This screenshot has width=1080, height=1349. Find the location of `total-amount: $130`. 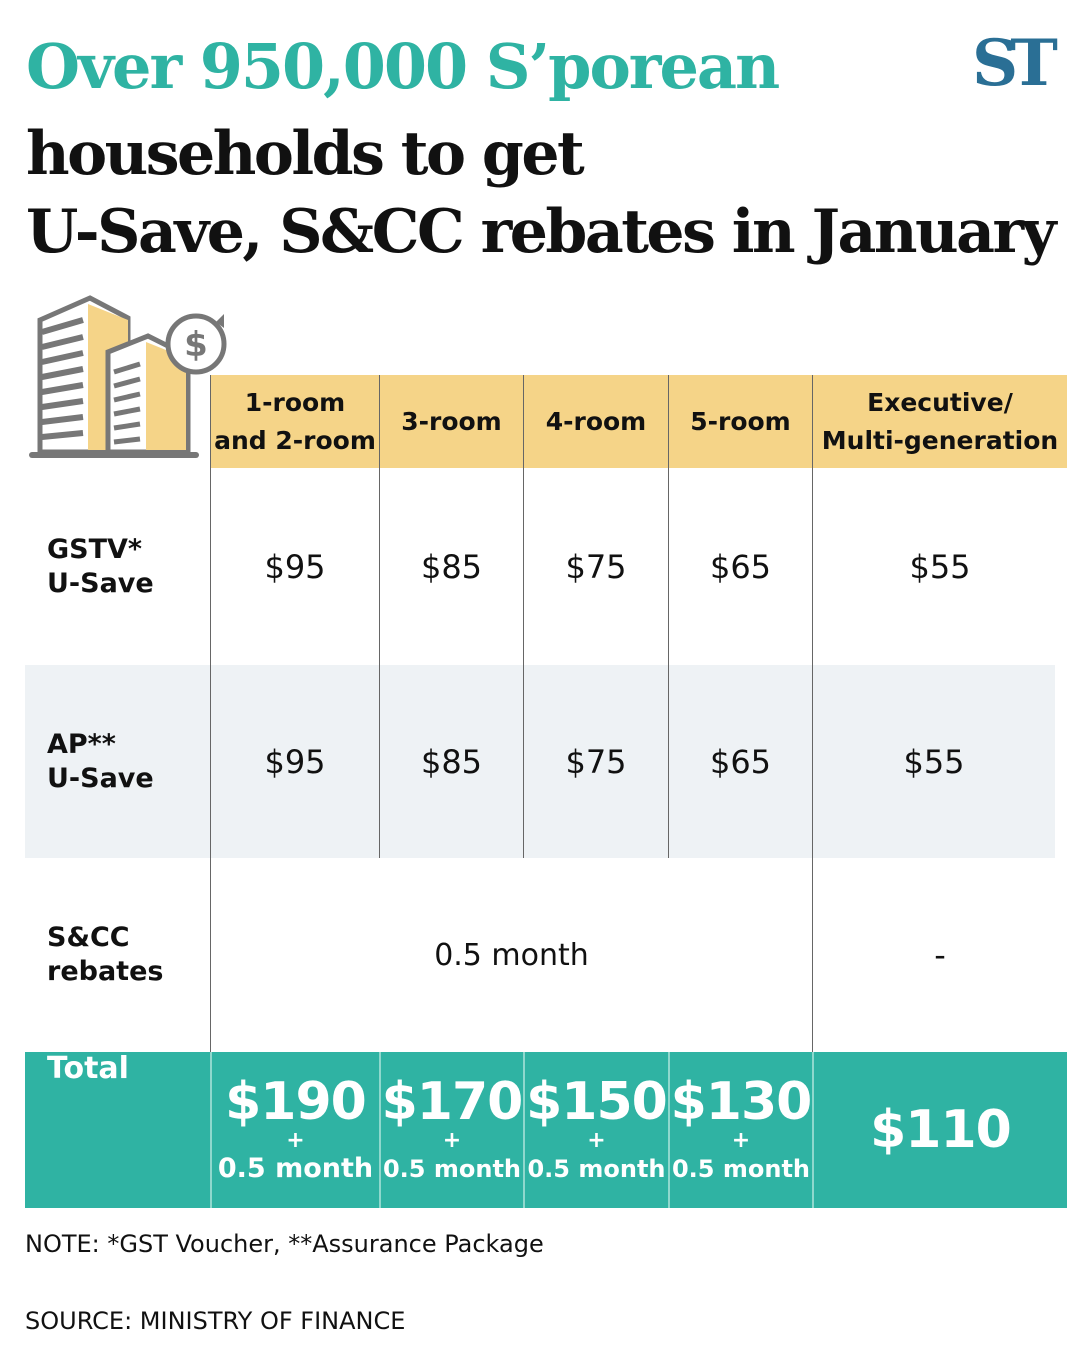

total-amount: $130 is located at coordinates (741, 1102).